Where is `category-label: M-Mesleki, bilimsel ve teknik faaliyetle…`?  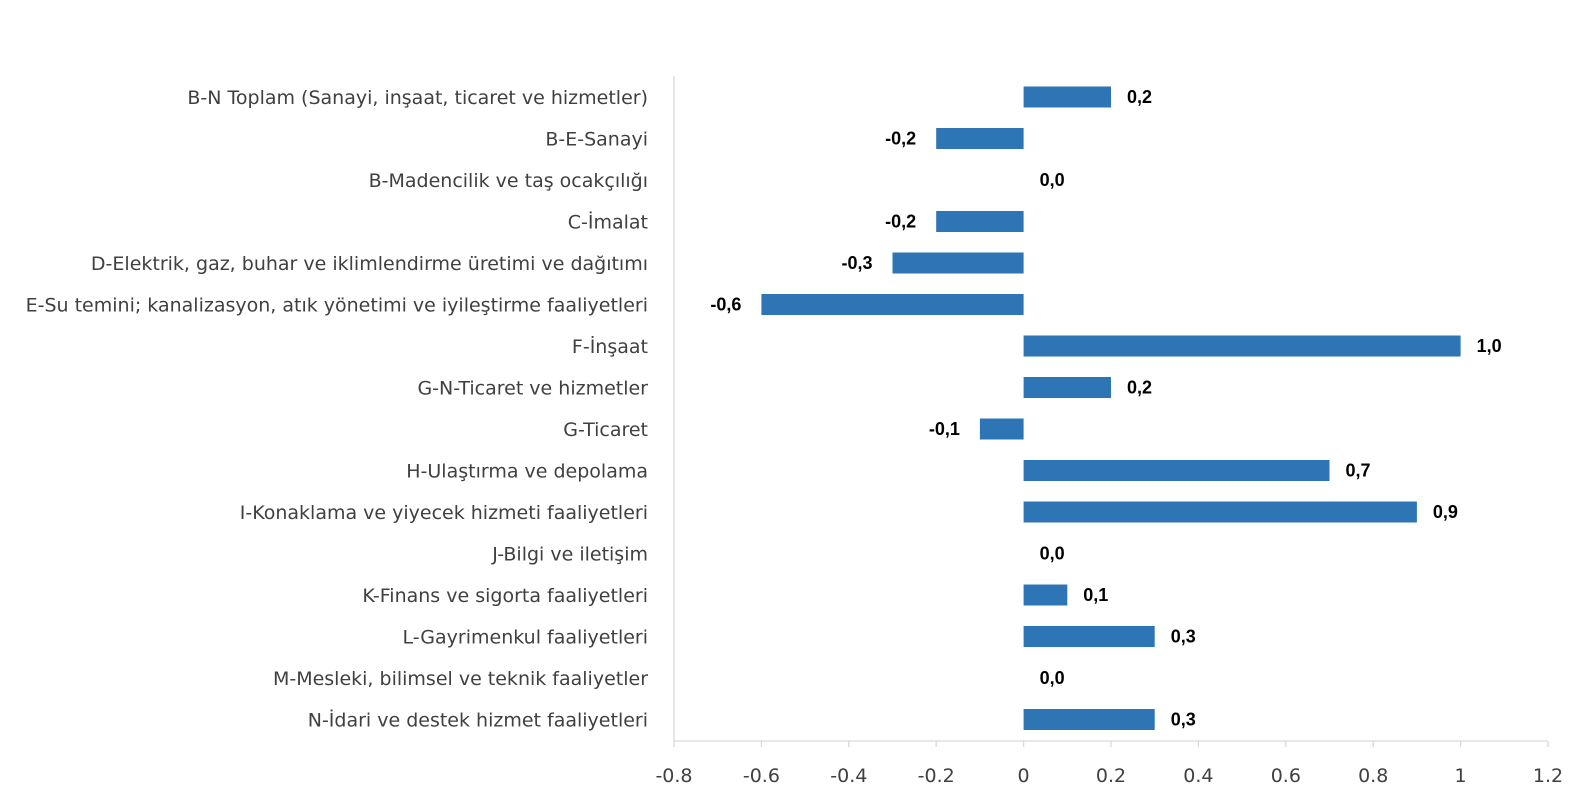
category-label: M-Mesleki, bilimsel ve teknik faaliyetle… is located at coordinates (460, 679).